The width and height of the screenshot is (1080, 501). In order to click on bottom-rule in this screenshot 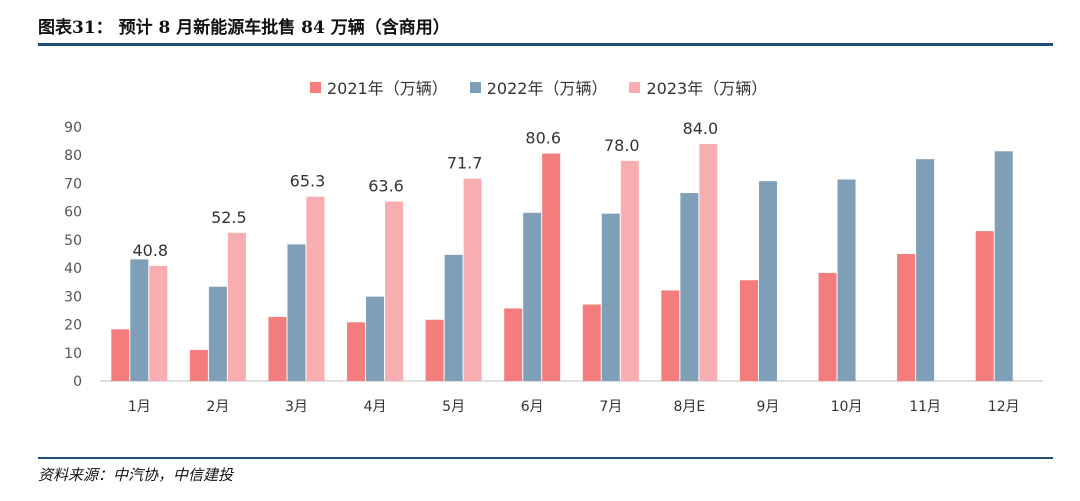, I will do `click(545, 458)`.